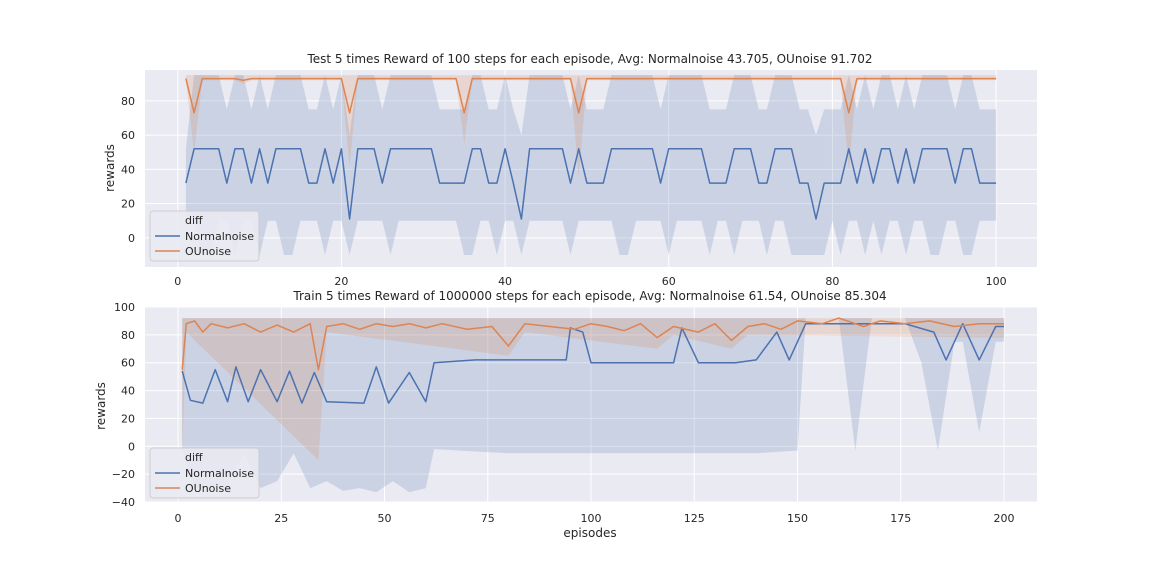 This screenshot has width=1152, height=576. I want to click on bottom-chart-x-label: episodes, so click(589, 533).